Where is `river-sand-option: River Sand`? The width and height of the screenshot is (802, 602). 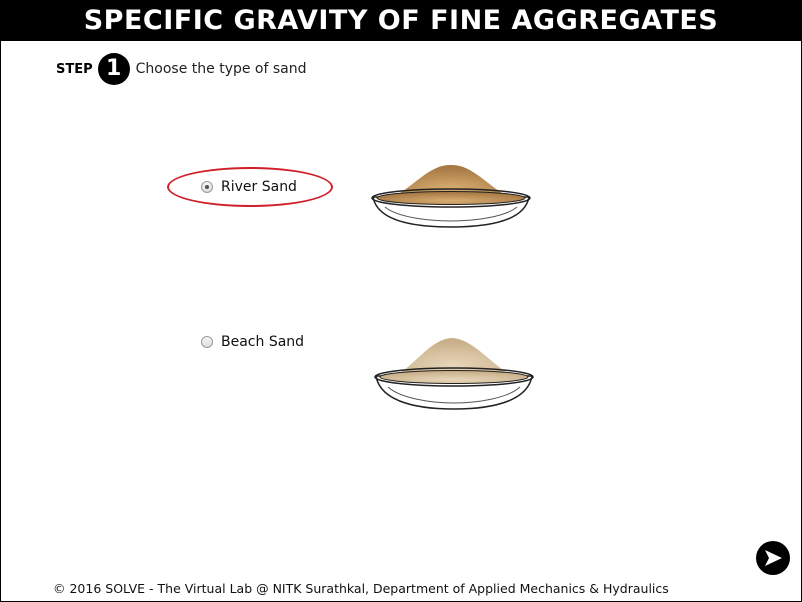
river-sand-option: River Sand is located at coordinates (249, 187).